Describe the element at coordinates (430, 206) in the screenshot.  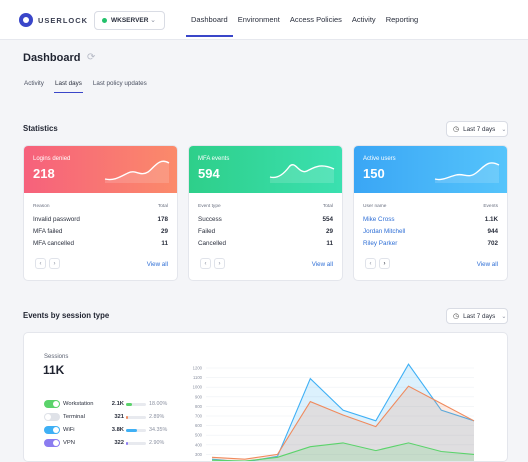
I see `card-table-header: User name Events` at that location.